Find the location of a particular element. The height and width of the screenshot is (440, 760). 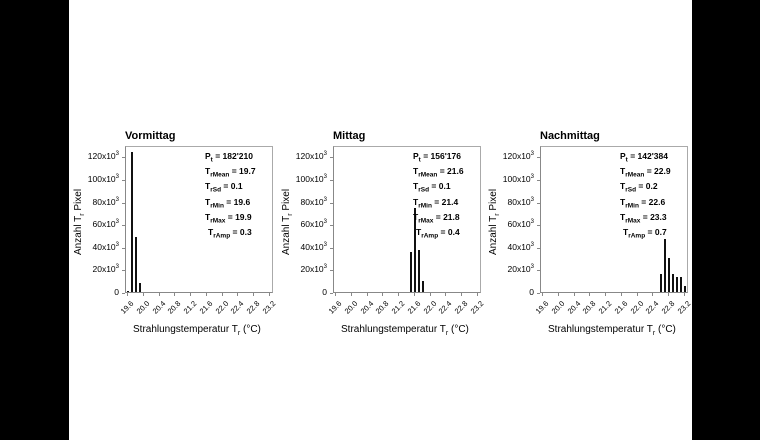

stat-min: TrMin = 21.4 is located at coordinates (436, 203).